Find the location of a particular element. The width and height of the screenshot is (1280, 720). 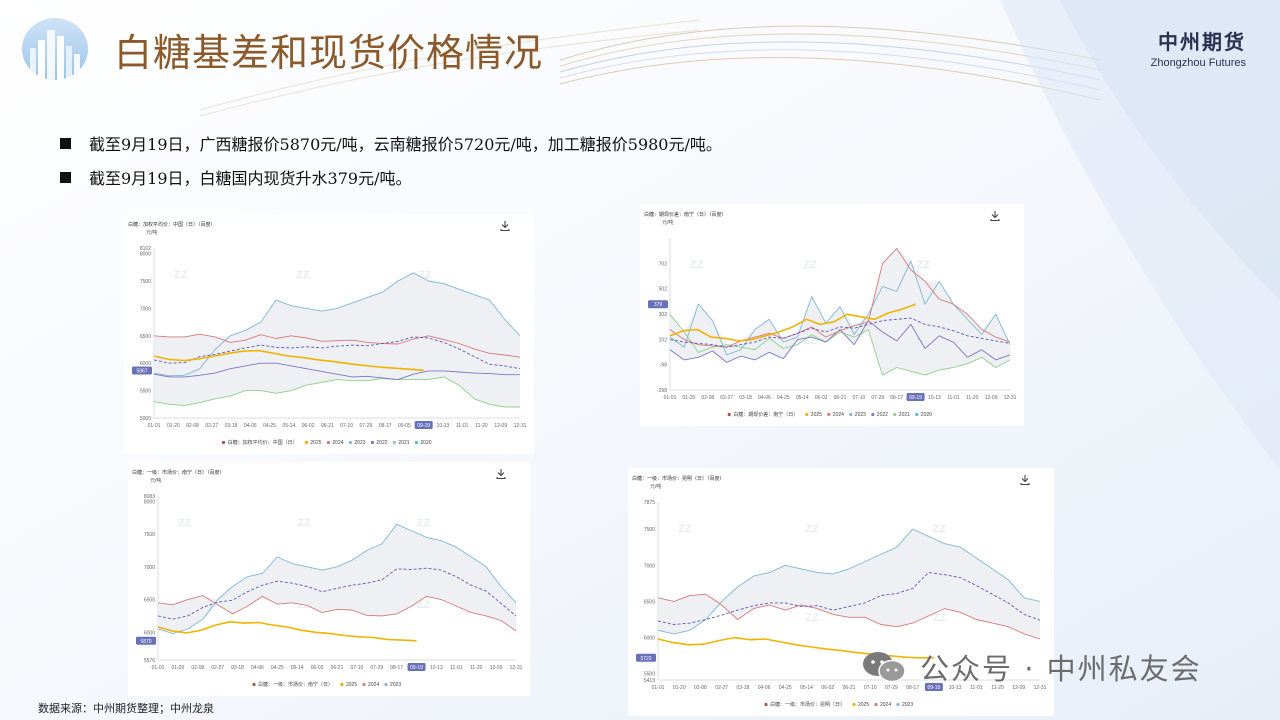

series-line-2025 is located at coordinates (287, 631).